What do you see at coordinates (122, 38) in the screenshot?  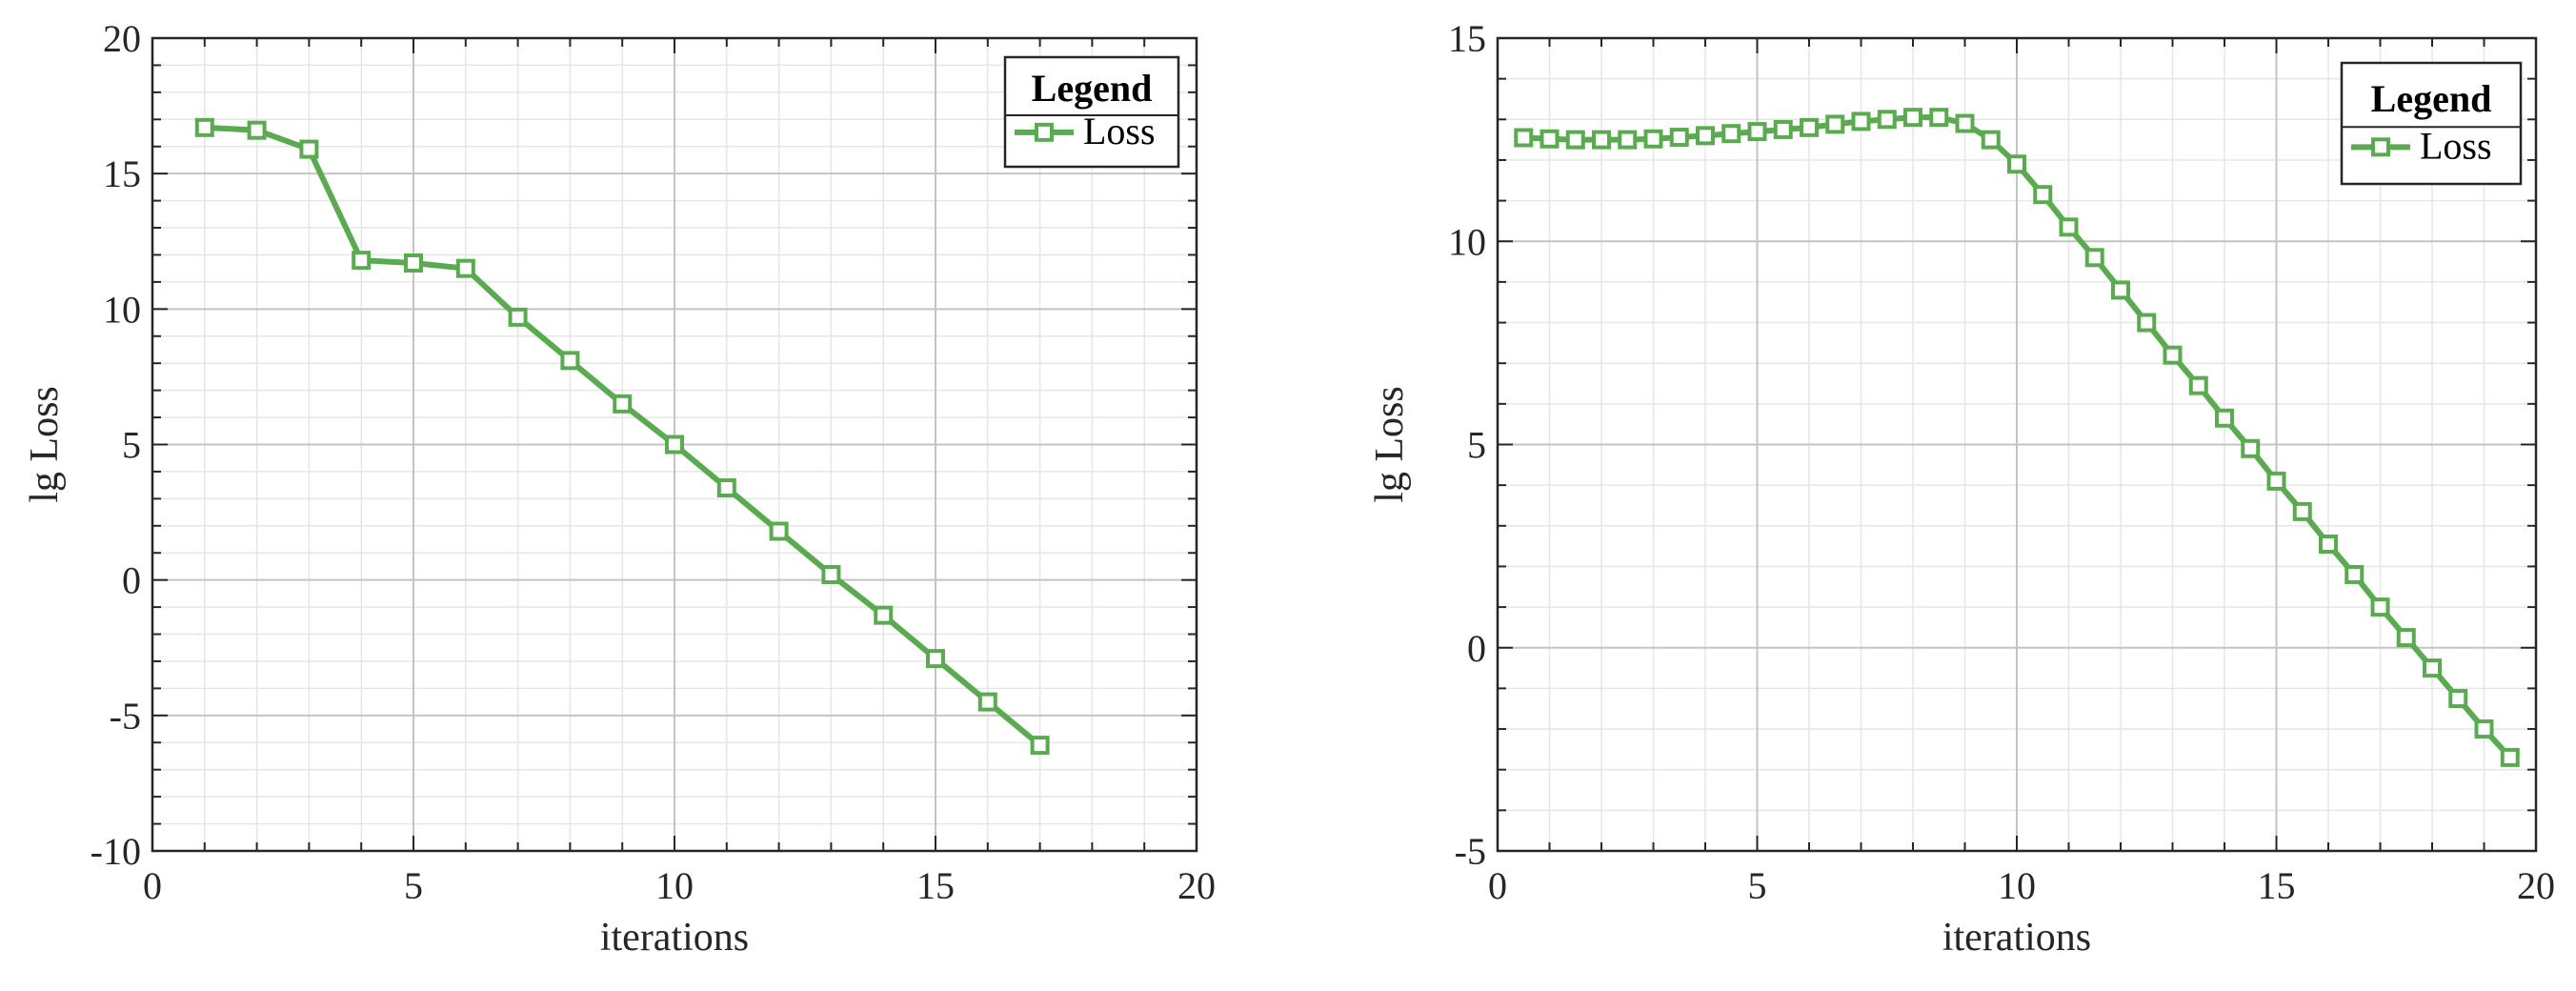 I see `y-tick-label: 20` at bounding box center [122, 38].